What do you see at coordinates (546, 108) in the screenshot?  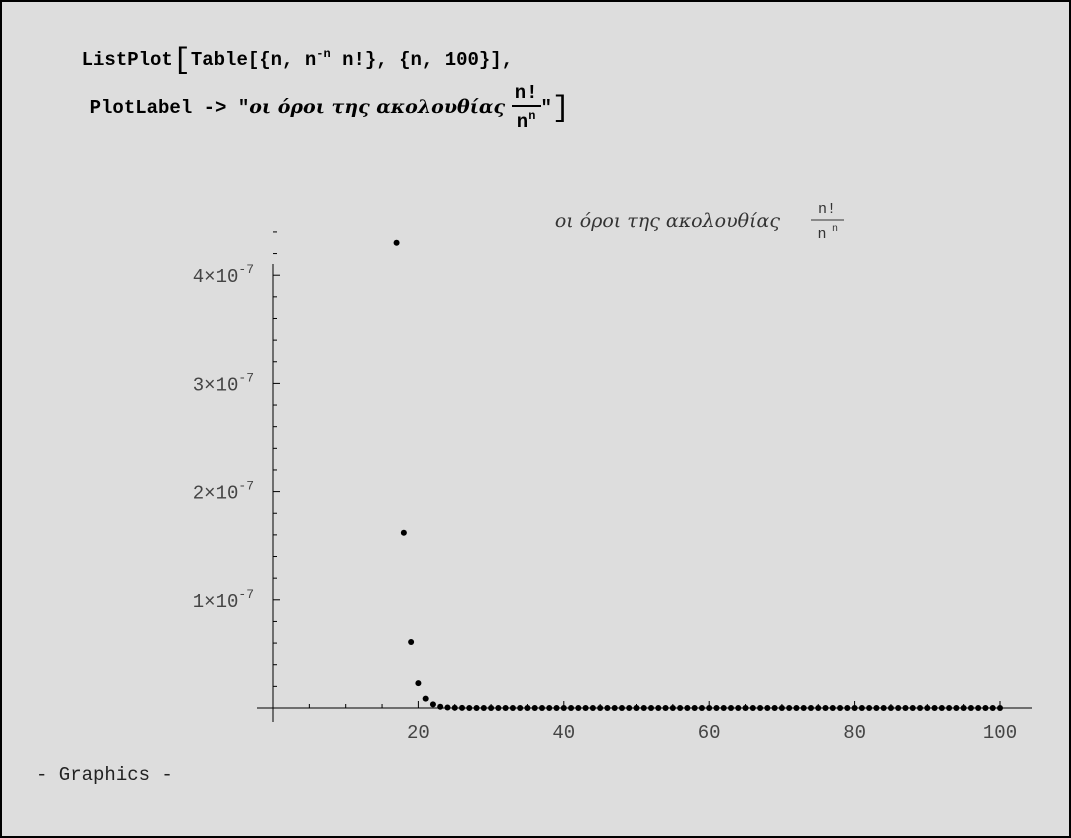 I see `closing-quote: "` at bounding box center [546, 108].